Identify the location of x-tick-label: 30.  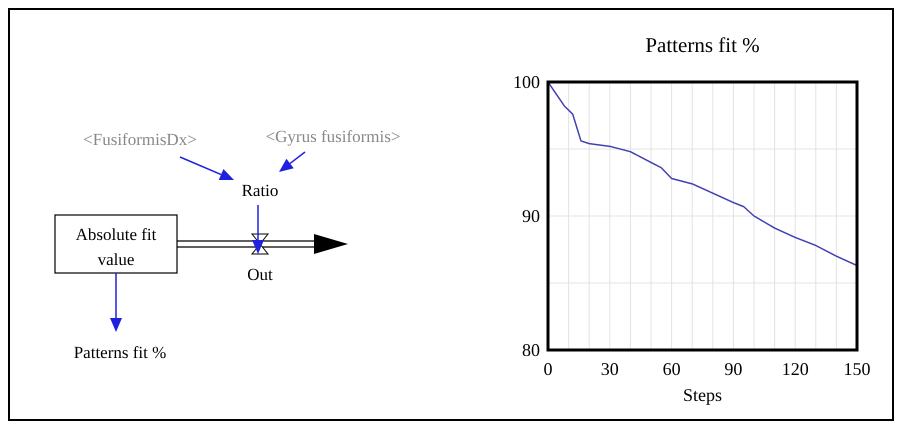
(609, 369).